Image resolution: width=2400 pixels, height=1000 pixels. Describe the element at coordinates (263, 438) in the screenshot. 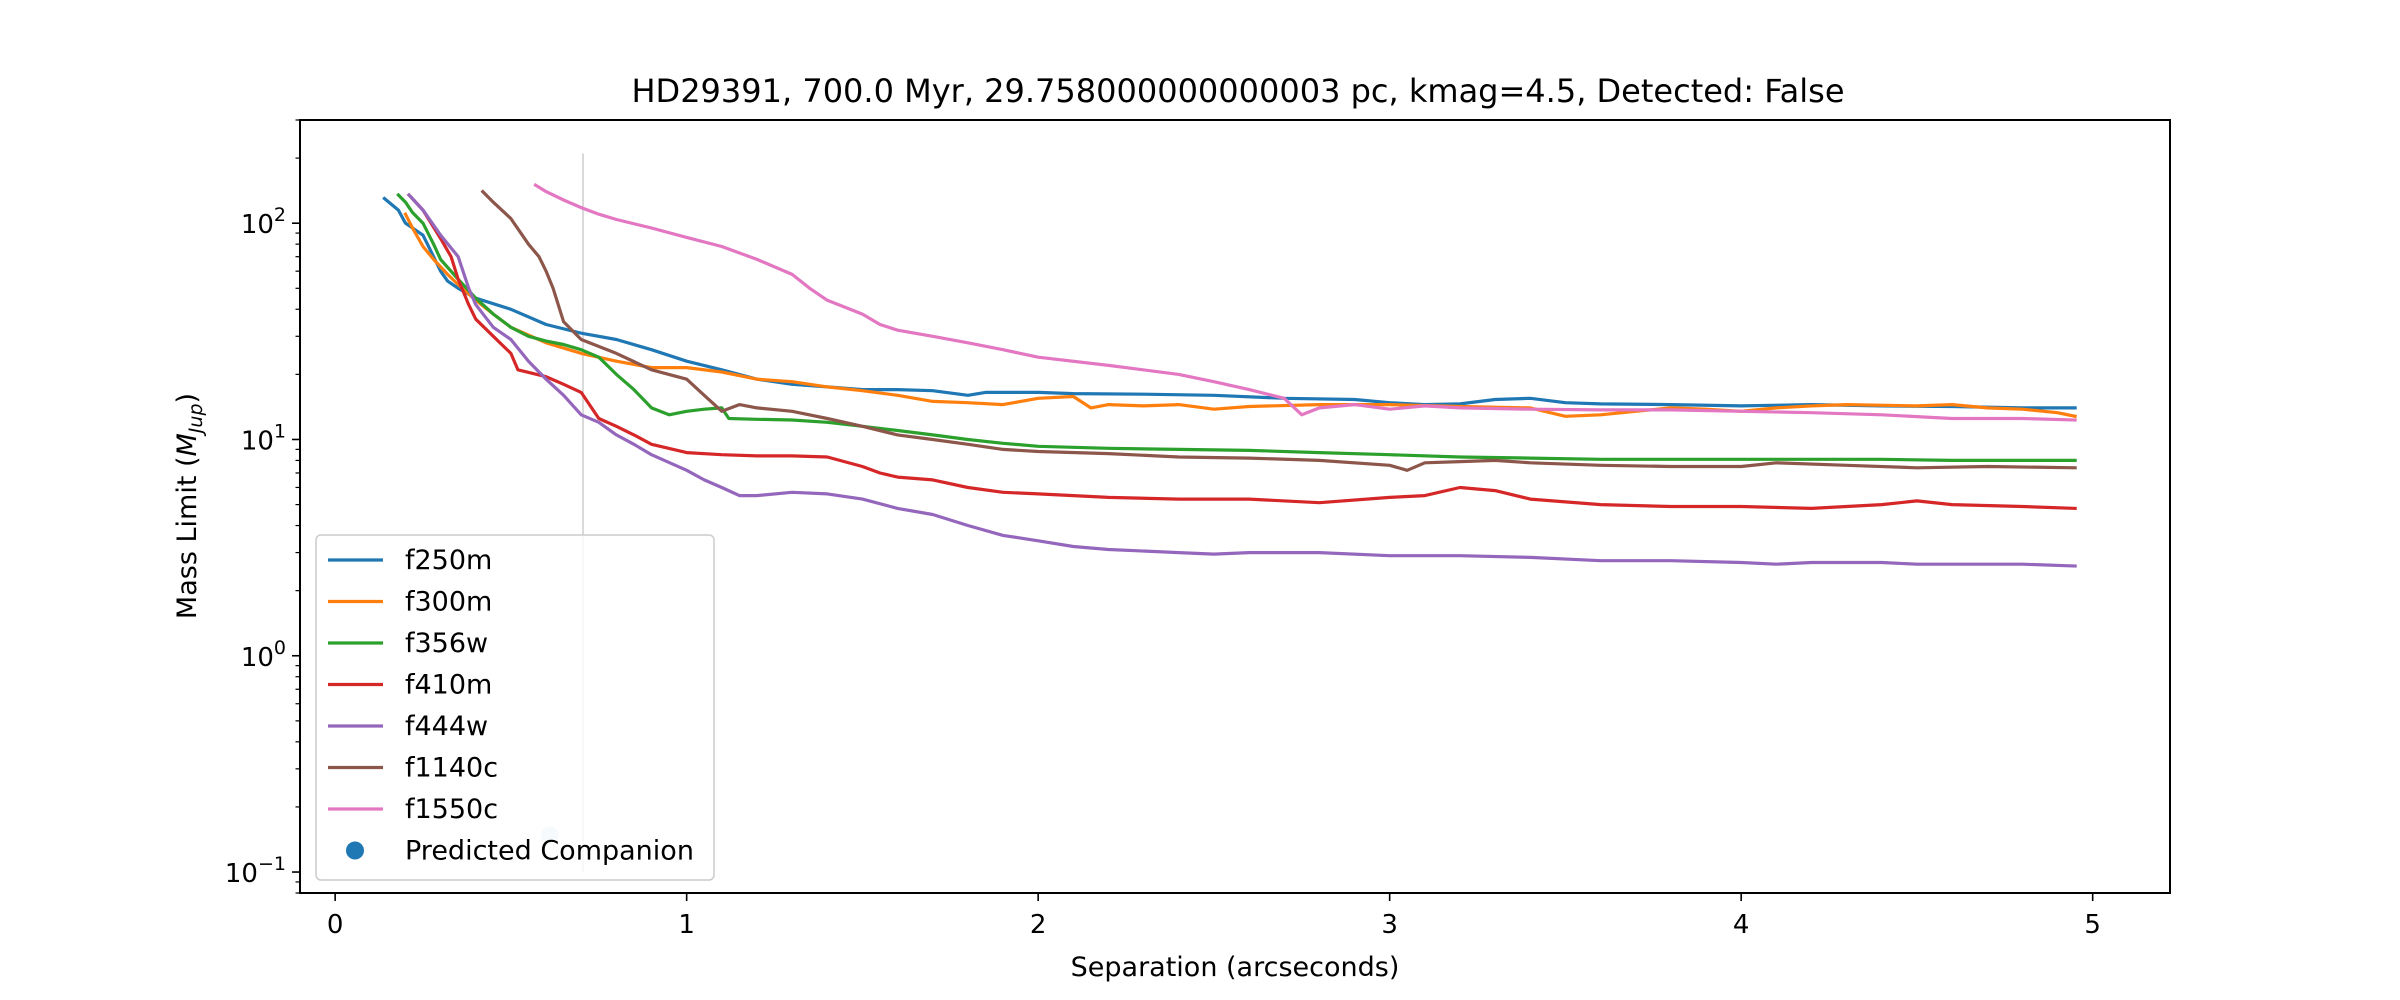

I see `y-tick-label: 10¹` at that location.